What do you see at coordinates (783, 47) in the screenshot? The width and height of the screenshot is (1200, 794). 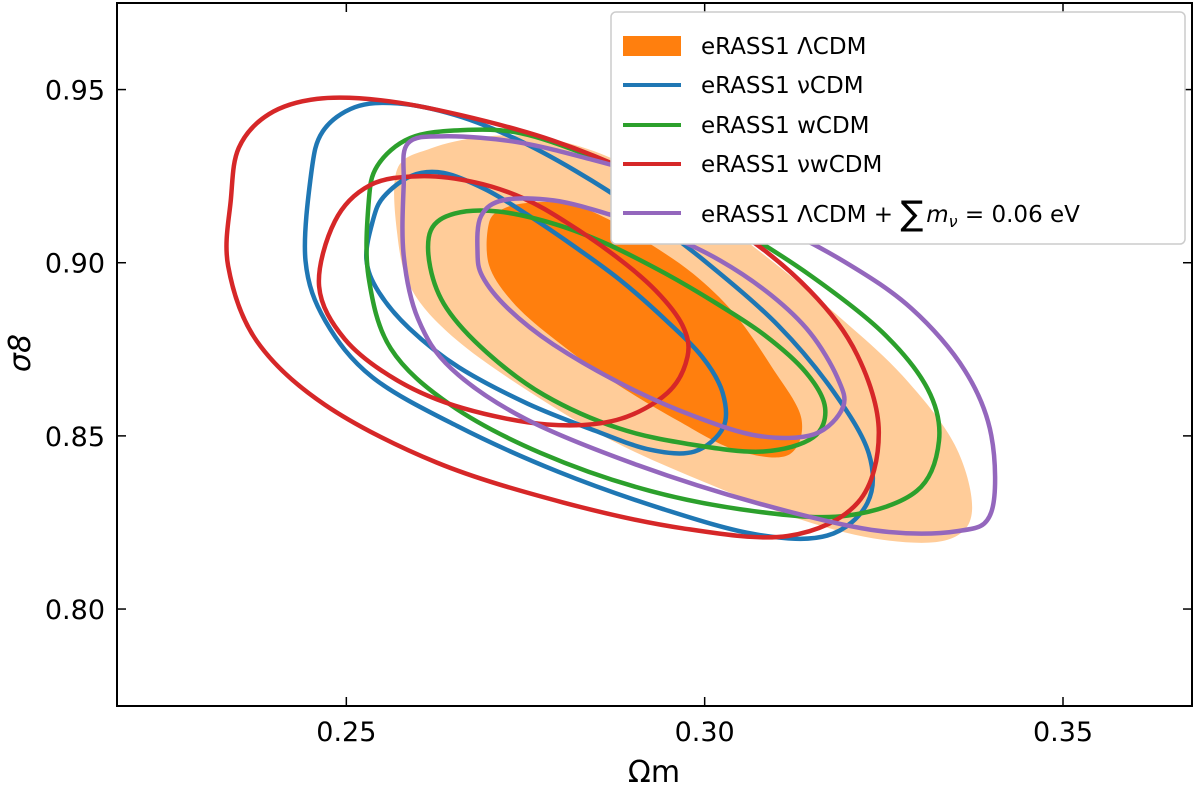 I see `legend-label-lcdm: eRASS1 ΛCDM` at bounding box center [783, 47].